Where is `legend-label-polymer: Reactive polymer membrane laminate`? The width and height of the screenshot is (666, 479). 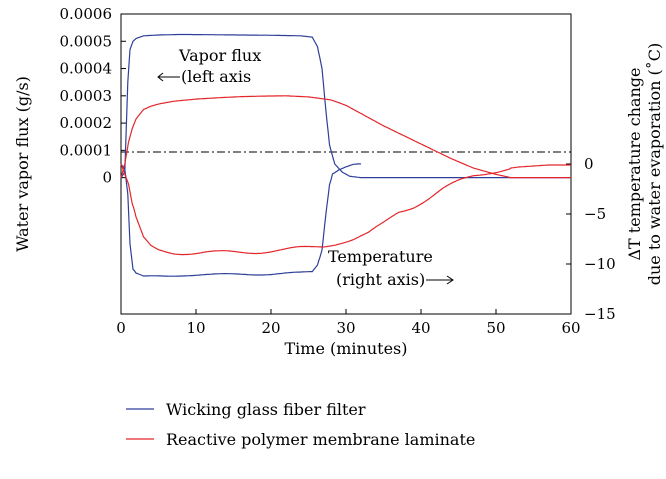
legend-label-polymer: Reactive polymer membrane laminate is located at coordinates (320, 439).